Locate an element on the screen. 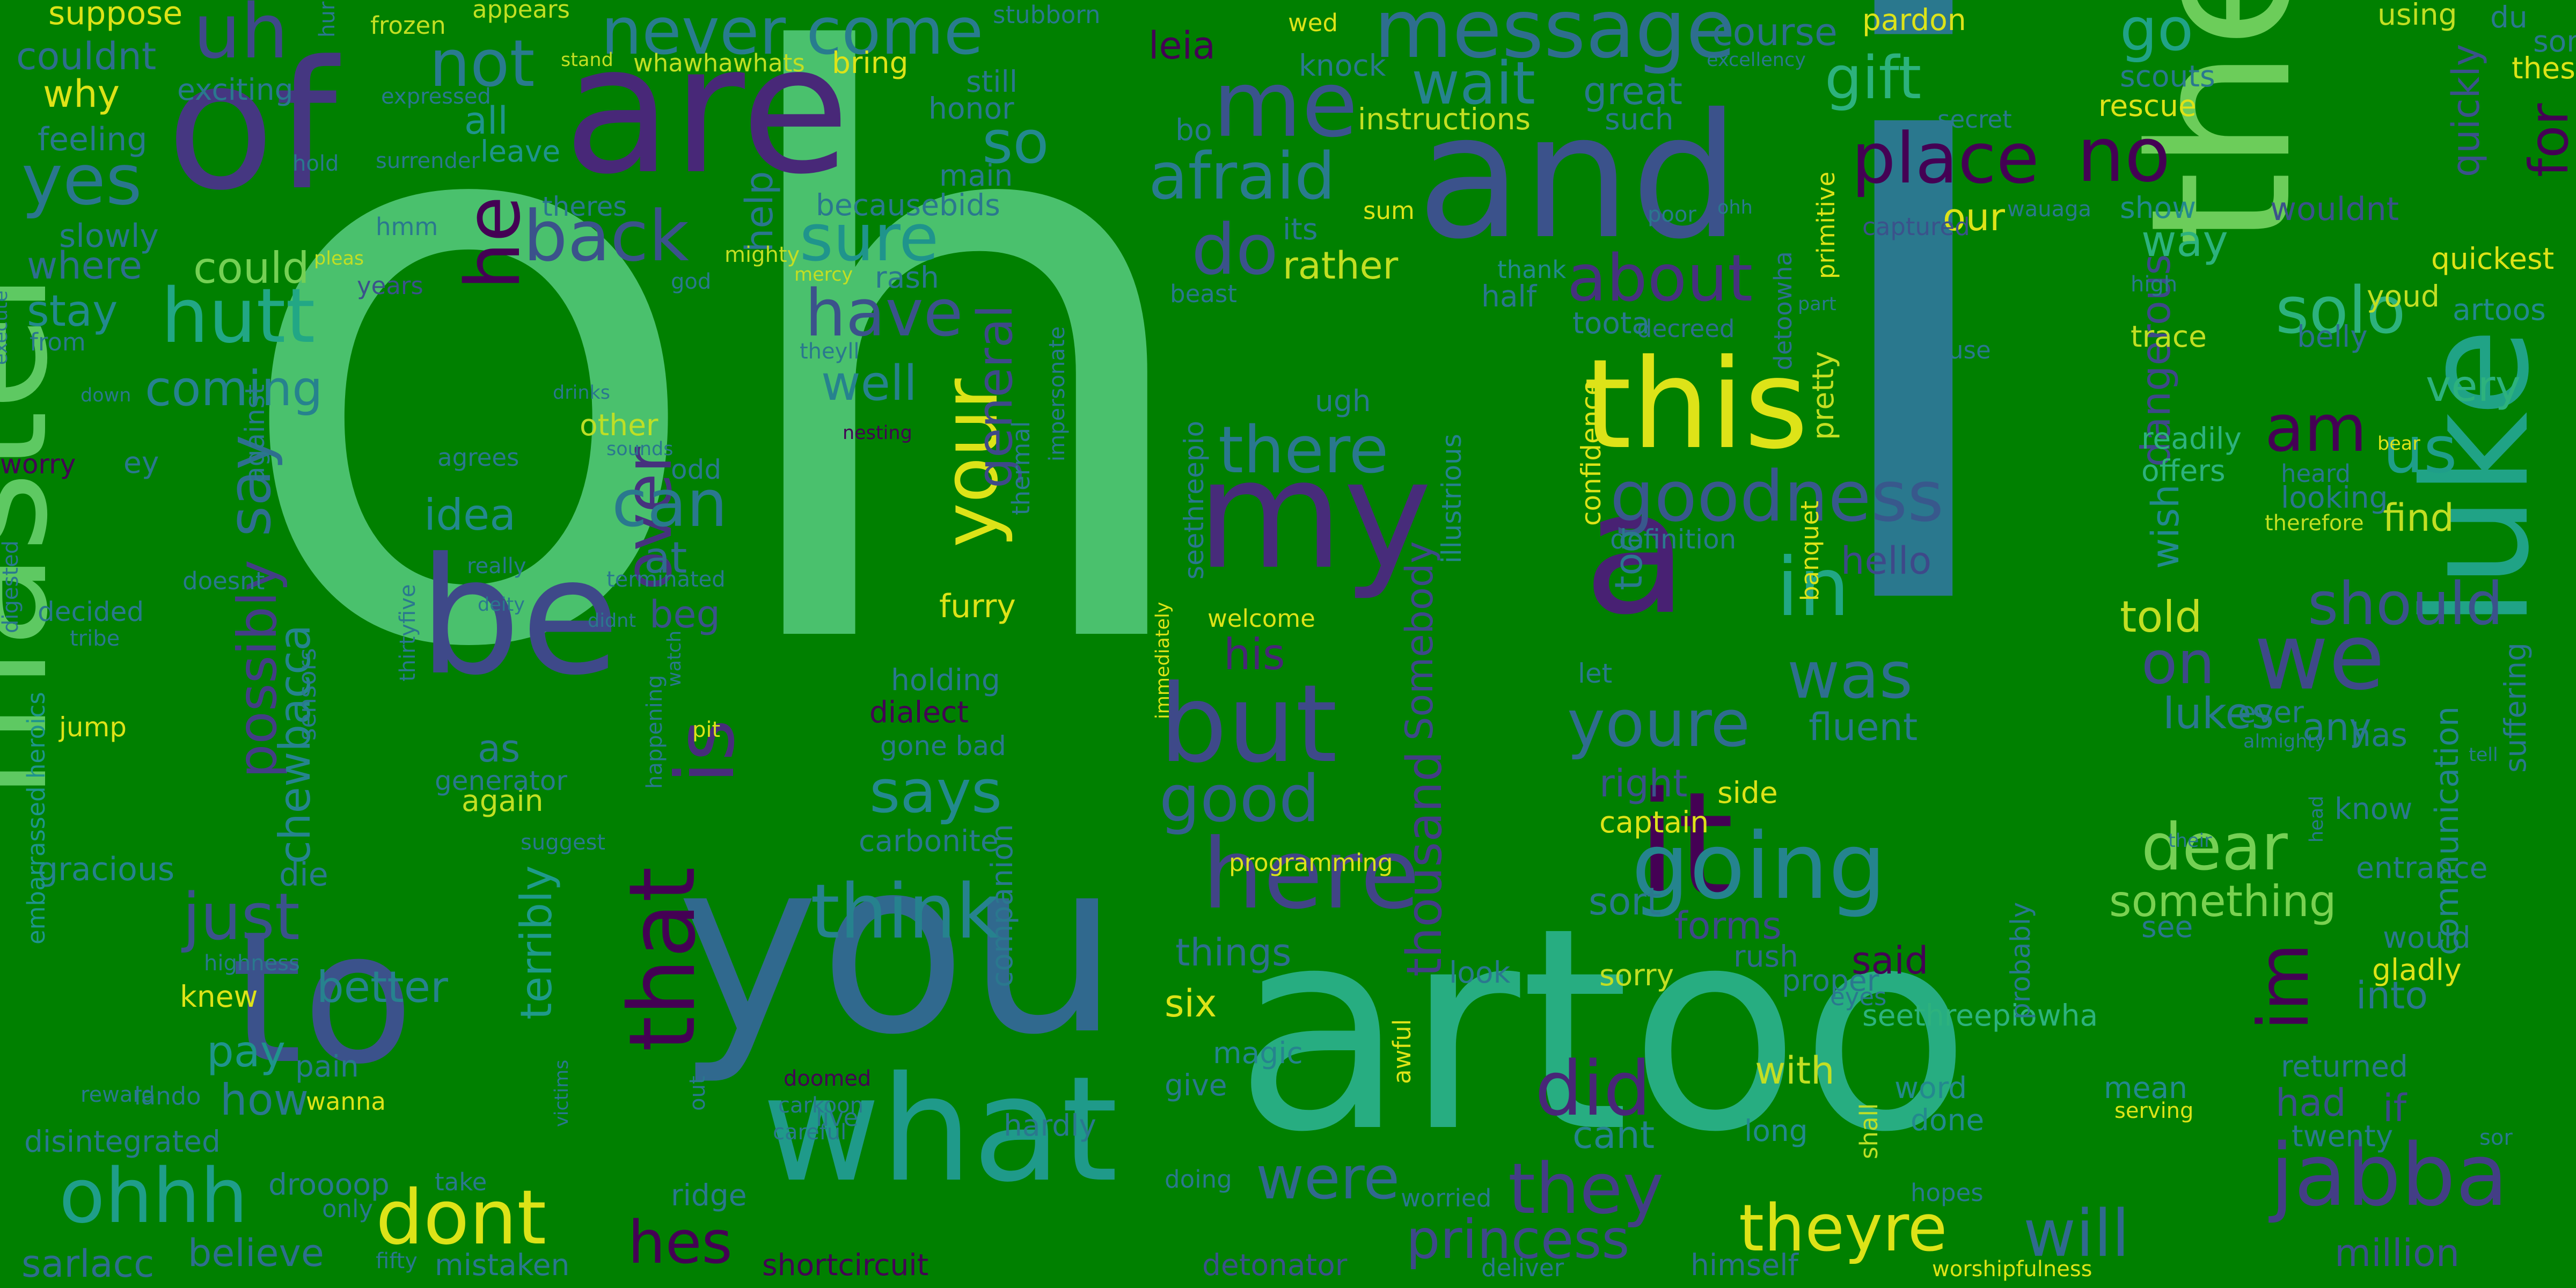 This screenshot has height=1288, width=2576. cloud-word: beg is located at coordinates (684, 614).